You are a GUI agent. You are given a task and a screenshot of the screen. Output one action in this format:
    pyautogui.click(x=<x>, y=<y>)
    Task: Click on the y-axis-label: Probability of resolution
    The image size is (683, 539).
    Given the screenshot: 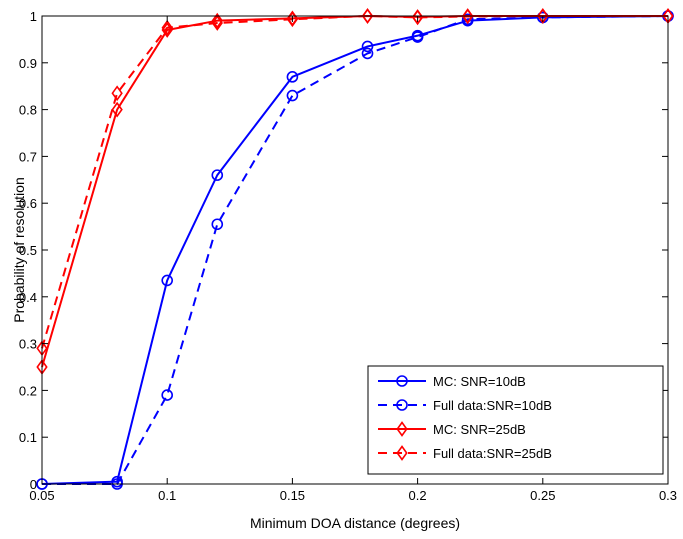 What is the action you would take?
    pyautogui.click(x=19, y=250)
    